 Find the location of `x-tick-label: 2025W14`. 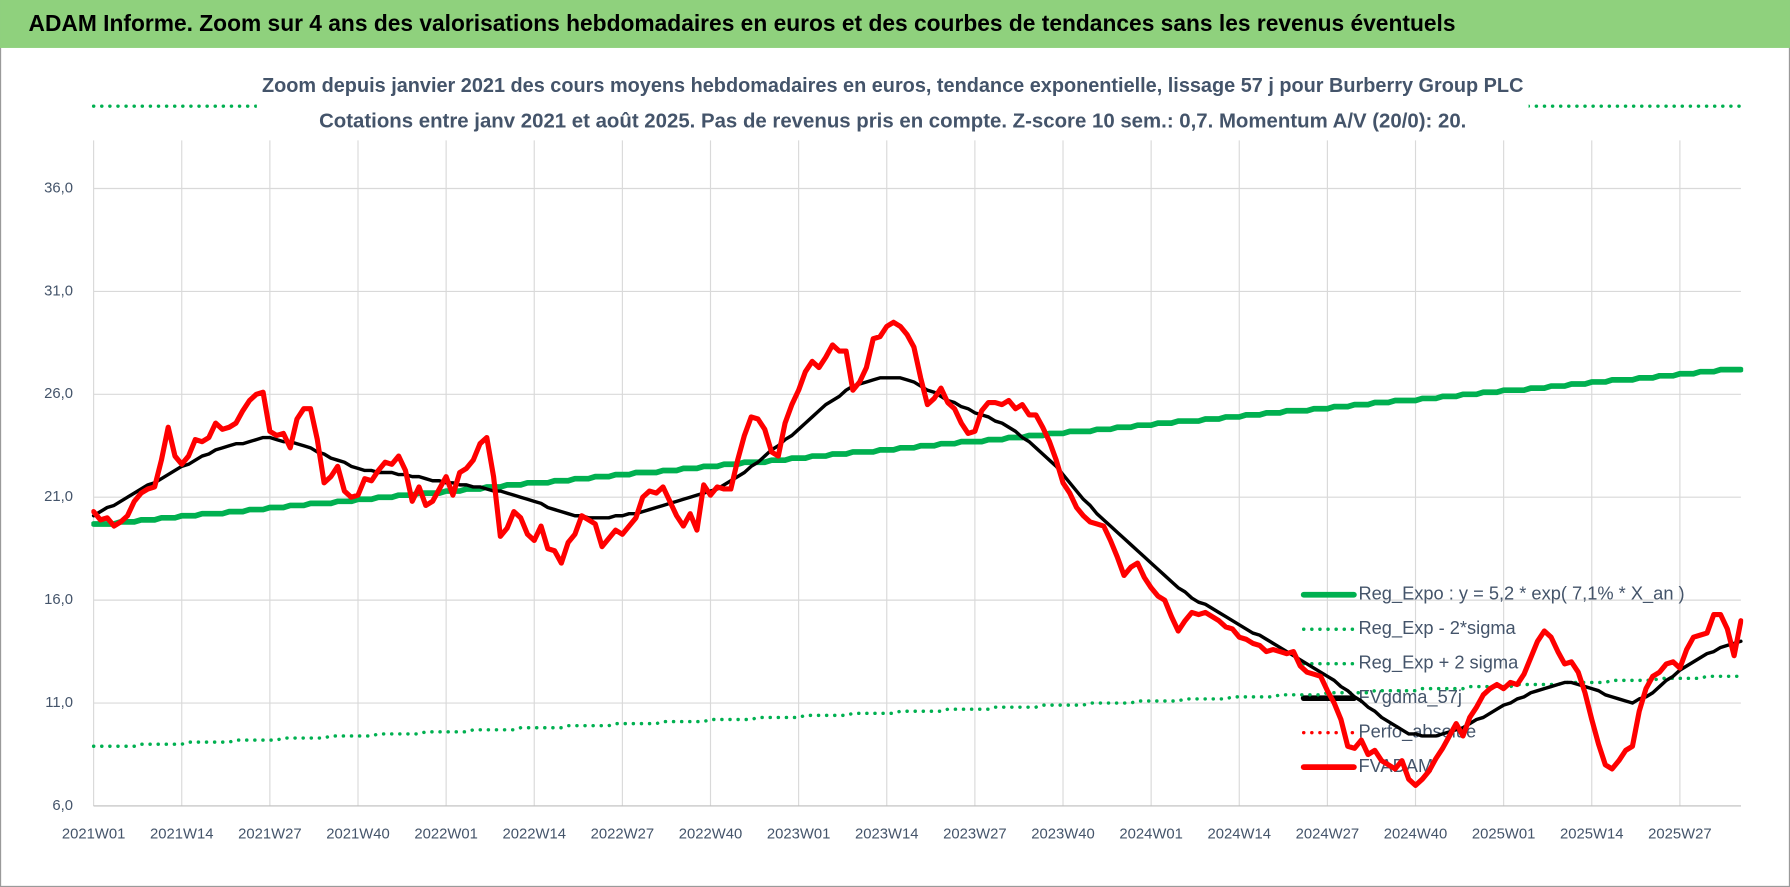

x-tick-label: 2025W14 is located at coordinates (1591, 834).